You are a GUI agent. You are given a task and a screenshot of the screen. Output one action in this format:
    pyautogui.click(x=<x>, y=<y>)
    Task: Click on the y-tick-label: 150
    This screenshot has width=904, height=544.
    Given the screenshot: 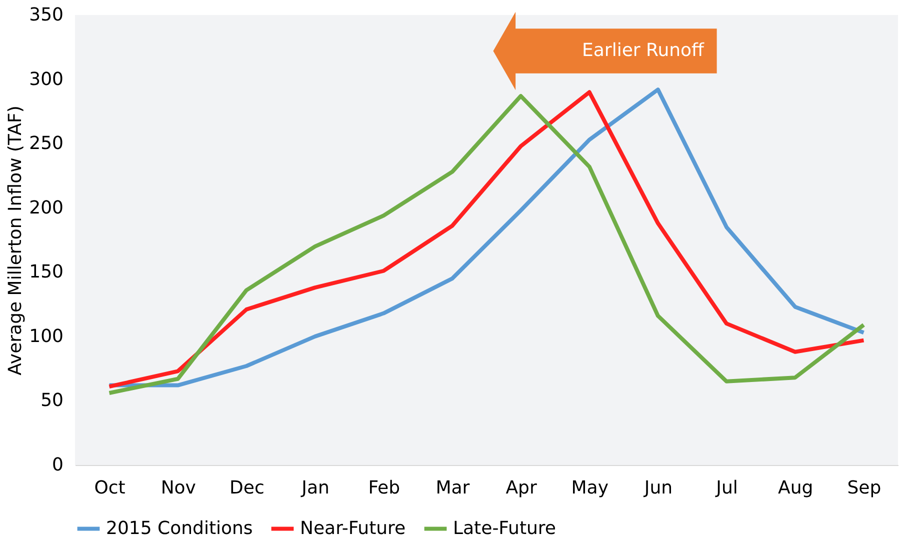 What is the action you would take?
    pyautogui.click(x=46, y=272)
    